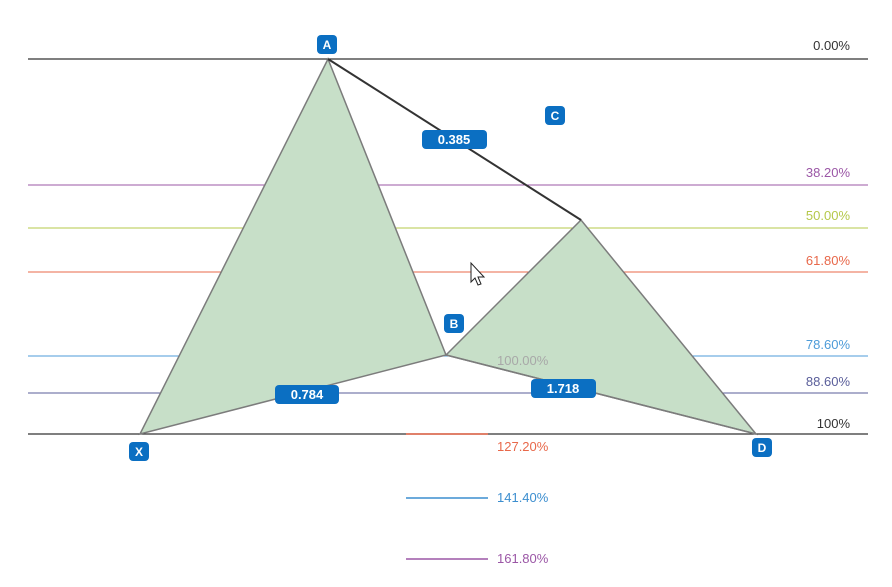 The height and width of the screenshot is (587, 892). I want to click on ratio-badge-bcd: 1.718, so click(563, 388).